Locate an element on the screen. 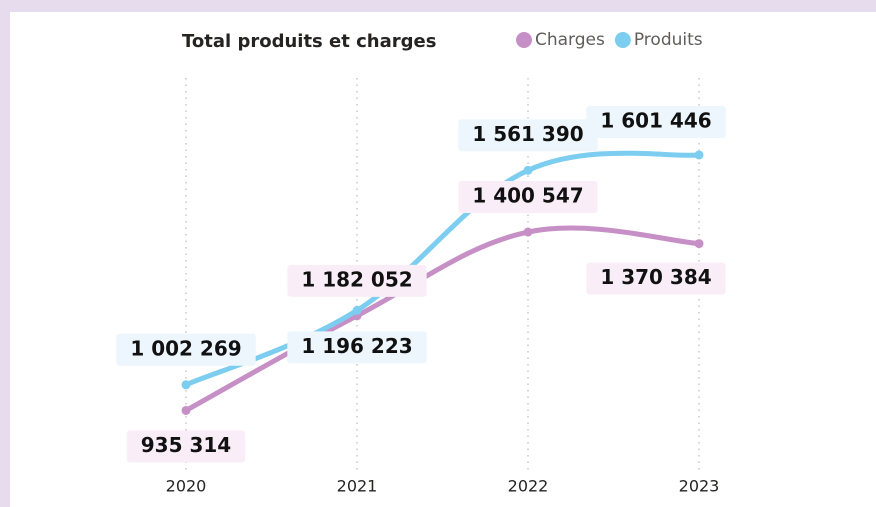 Image resolution: width=876 pixels, height=507 pixels. data-label: 935 314 is located at coordinates (186, 445).